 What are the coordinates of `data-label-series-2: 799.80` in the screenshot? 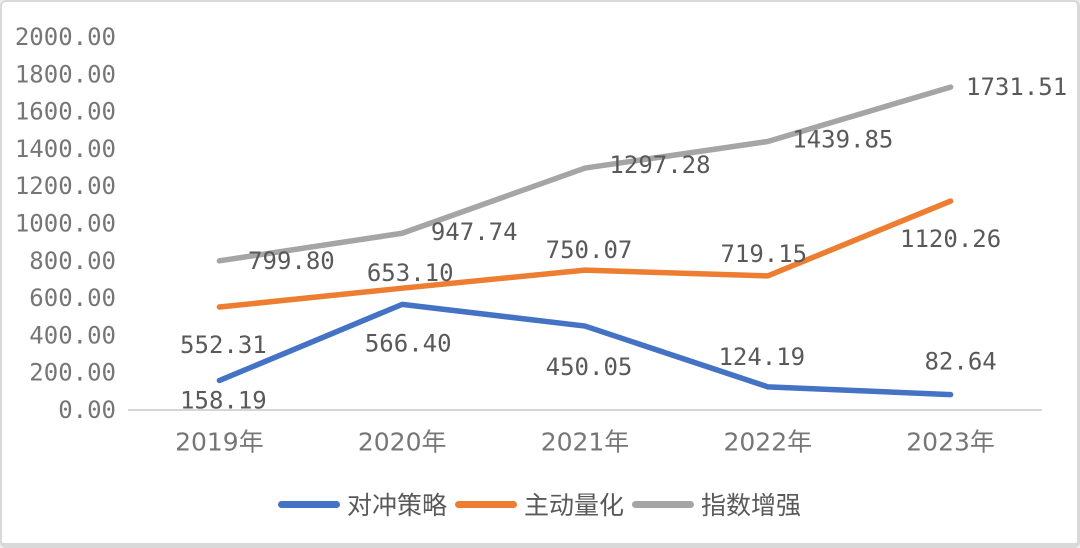 It's located at (291, 261).